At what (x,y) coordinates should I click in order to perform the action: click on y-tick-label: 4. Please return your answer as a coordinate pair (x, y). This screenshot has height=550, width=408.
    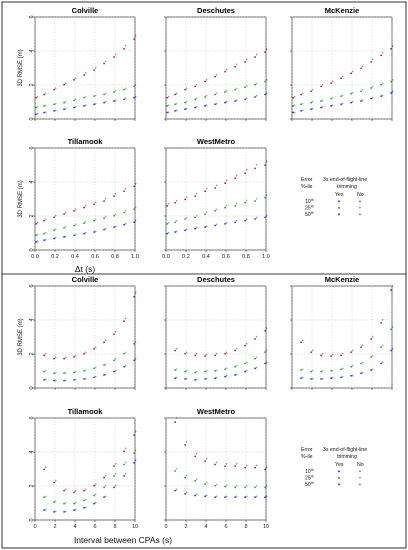
    Looking at the image, I should click on (32, 451).